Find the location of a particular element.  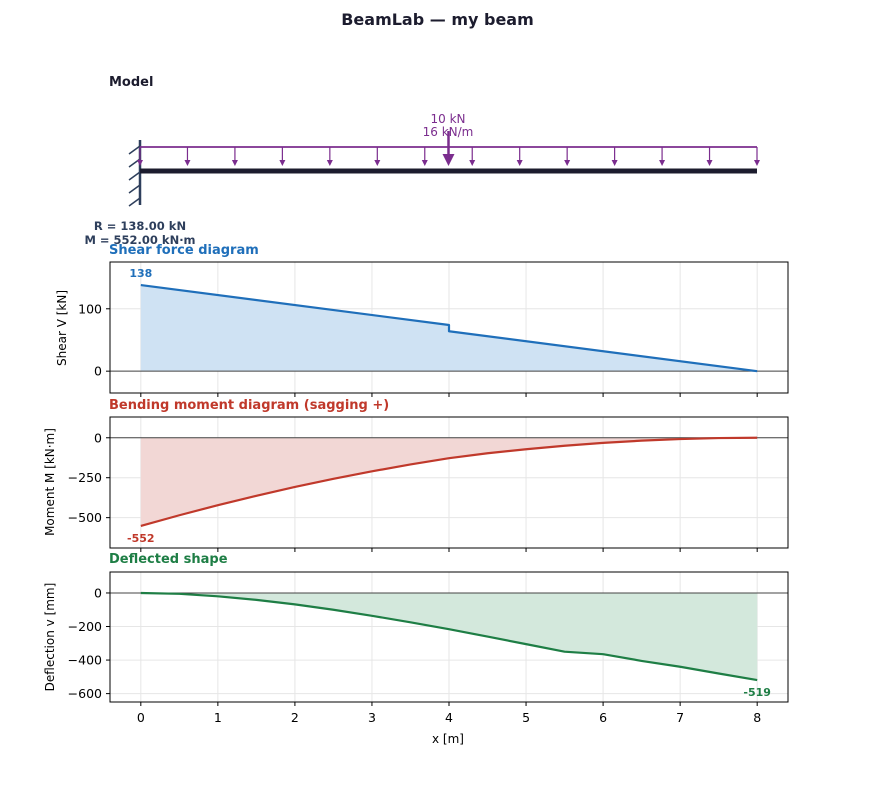

deflection-xtick-label: 5 is located at coordinates (526, 717).